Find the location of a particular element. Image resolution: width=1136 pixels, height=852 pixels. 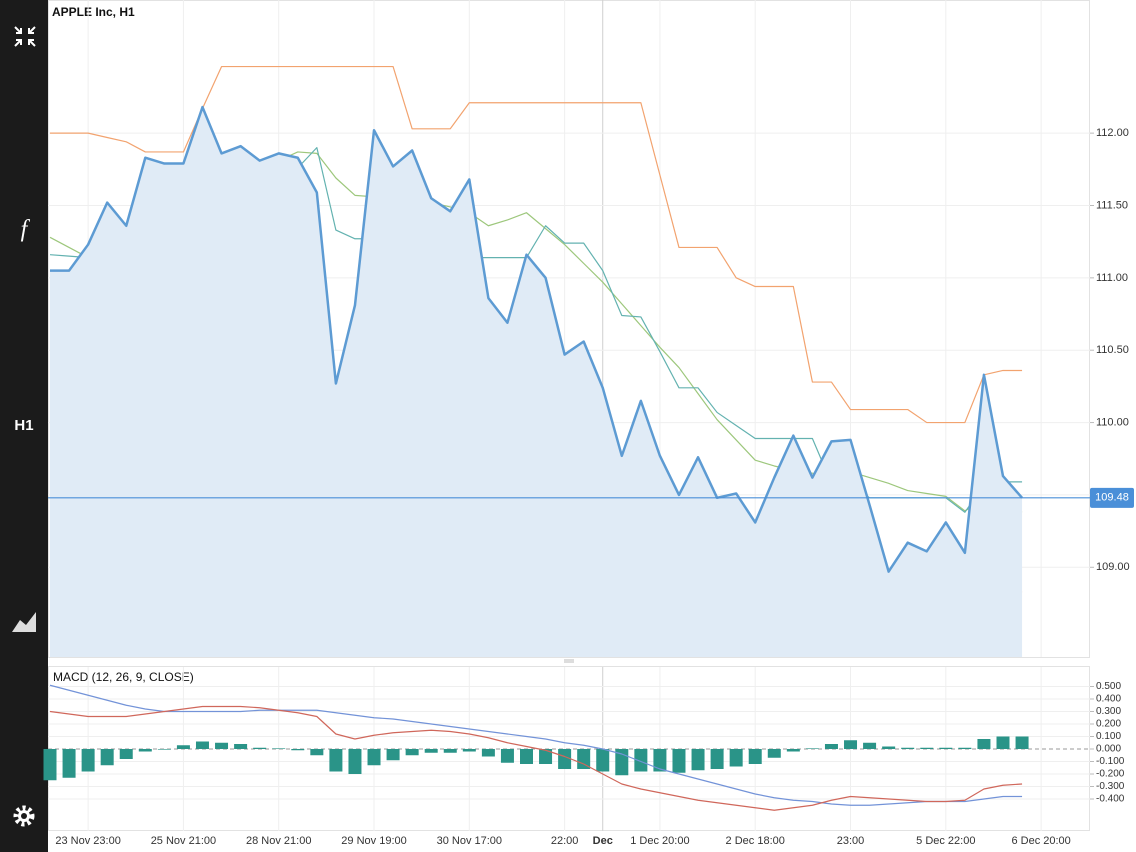

x-tick-label: 1 Dec 20:00 is located at coordinates (659, 841).